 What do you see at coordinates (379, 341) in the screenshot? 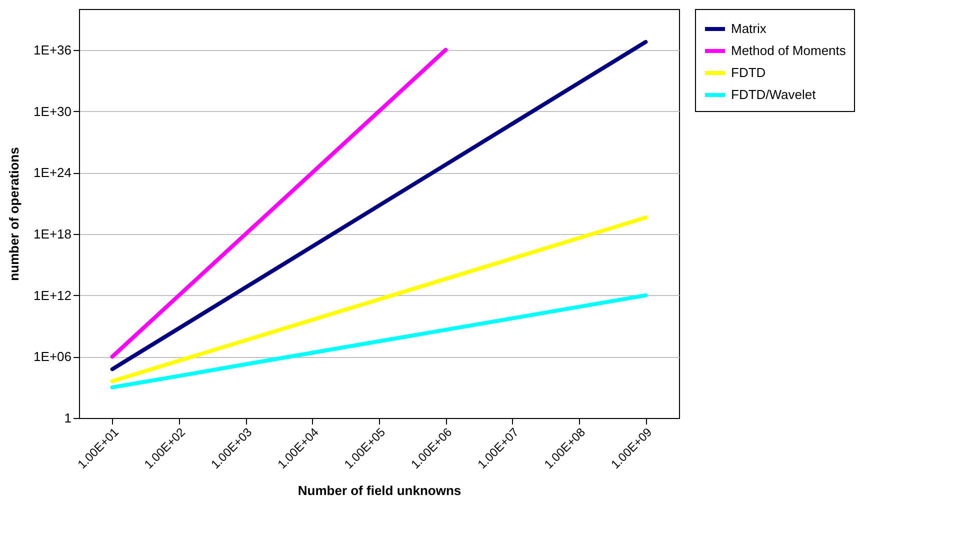
I see `line-series` at bounding box center [379, 341].